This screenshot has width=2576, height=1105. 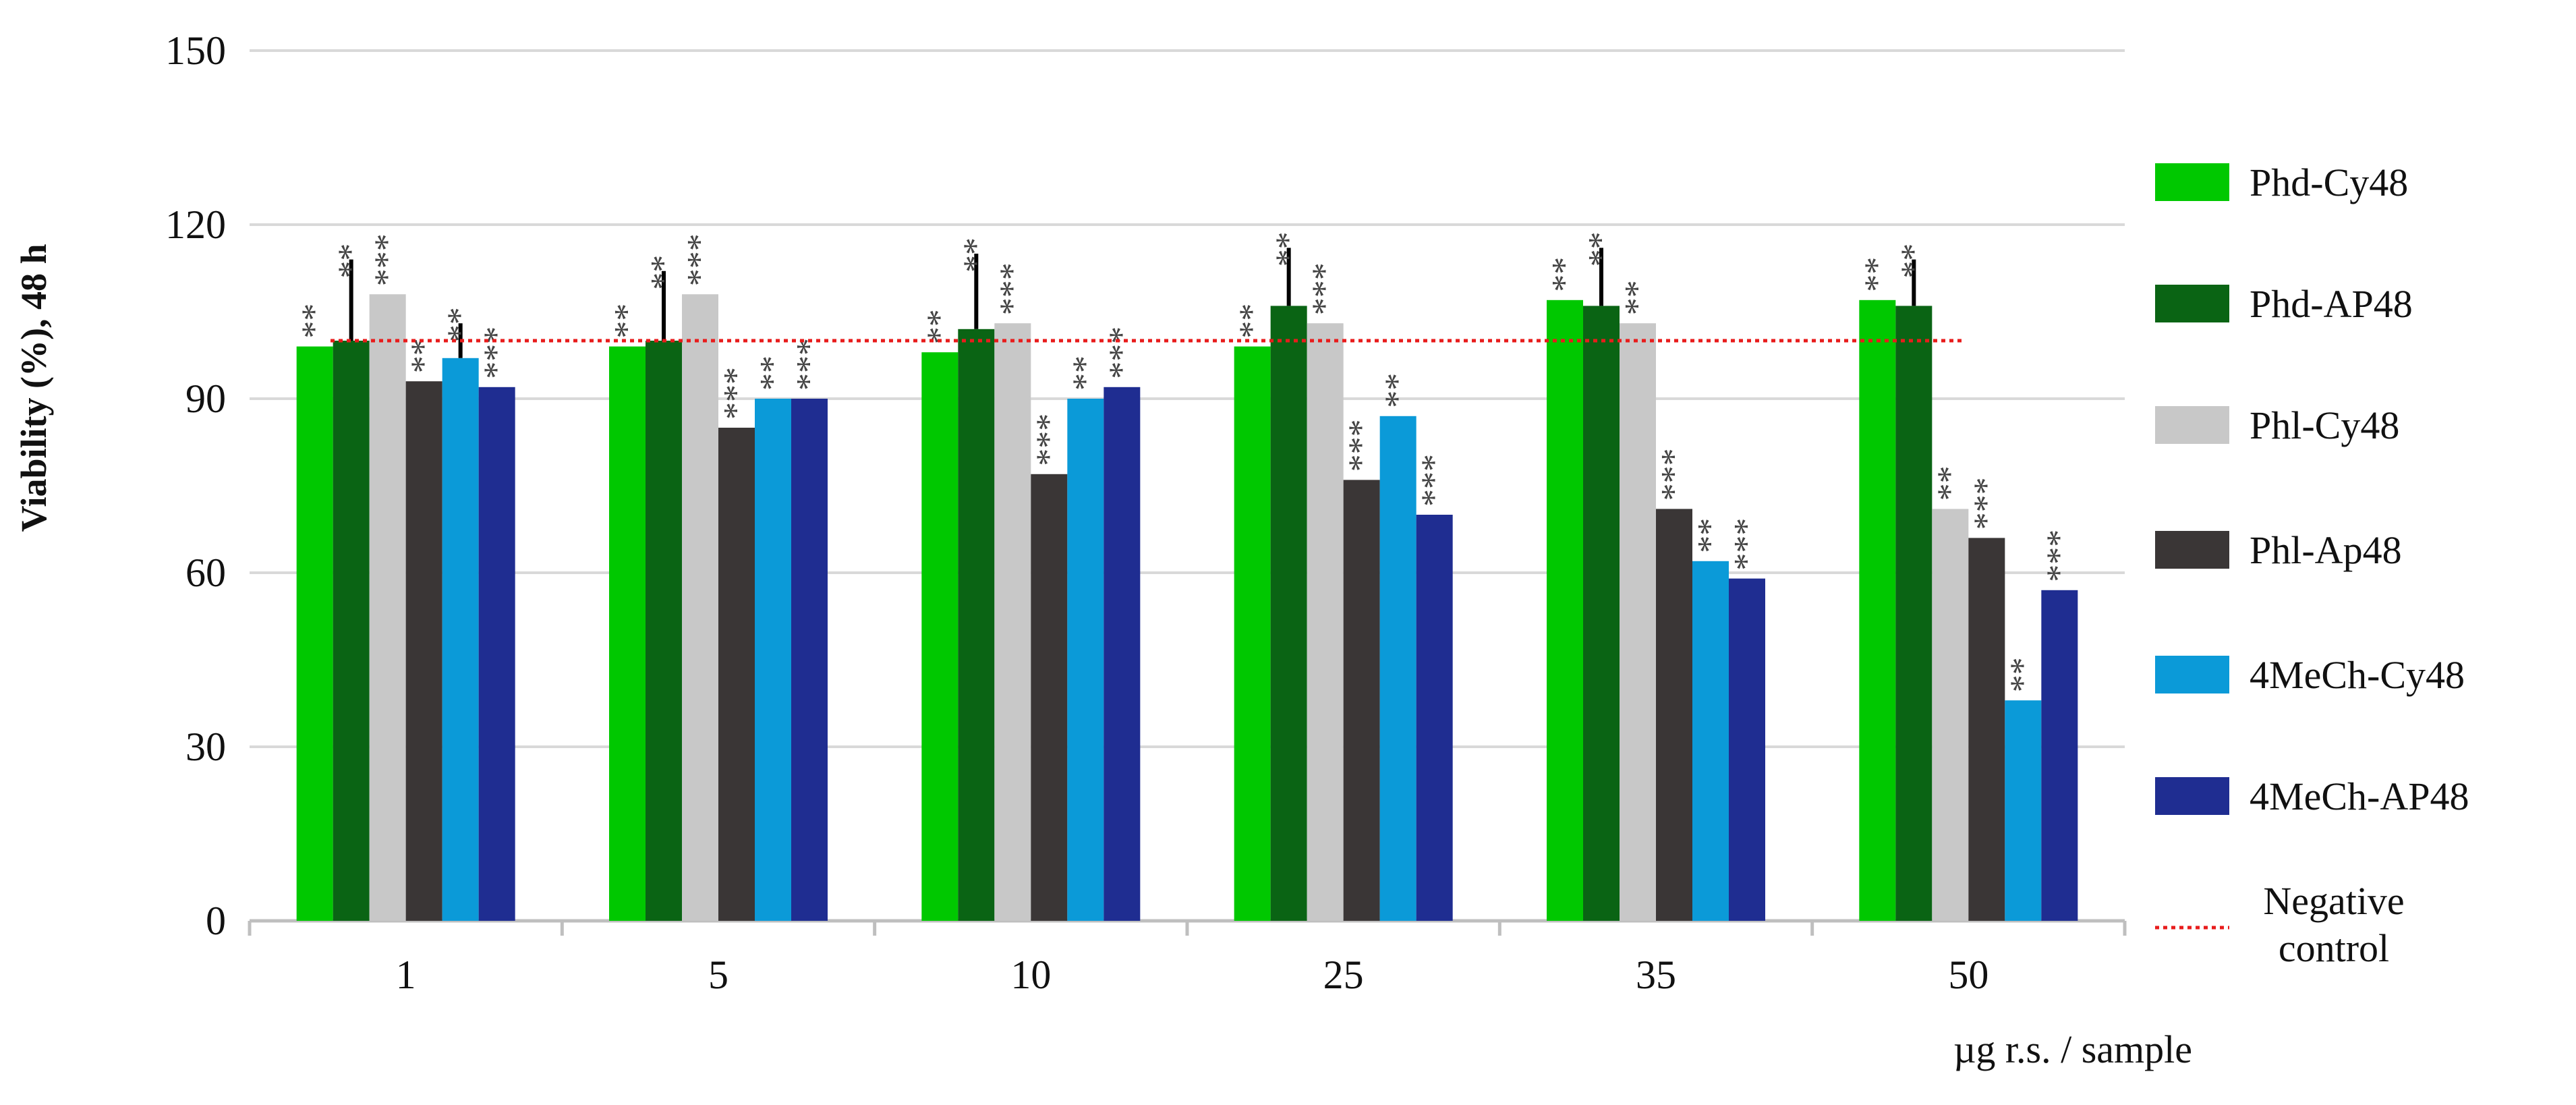 What do you see at coordinates (205, 747) in the screenshot?
I see `y-tick-label: 30` at bounding box center [205, 747].